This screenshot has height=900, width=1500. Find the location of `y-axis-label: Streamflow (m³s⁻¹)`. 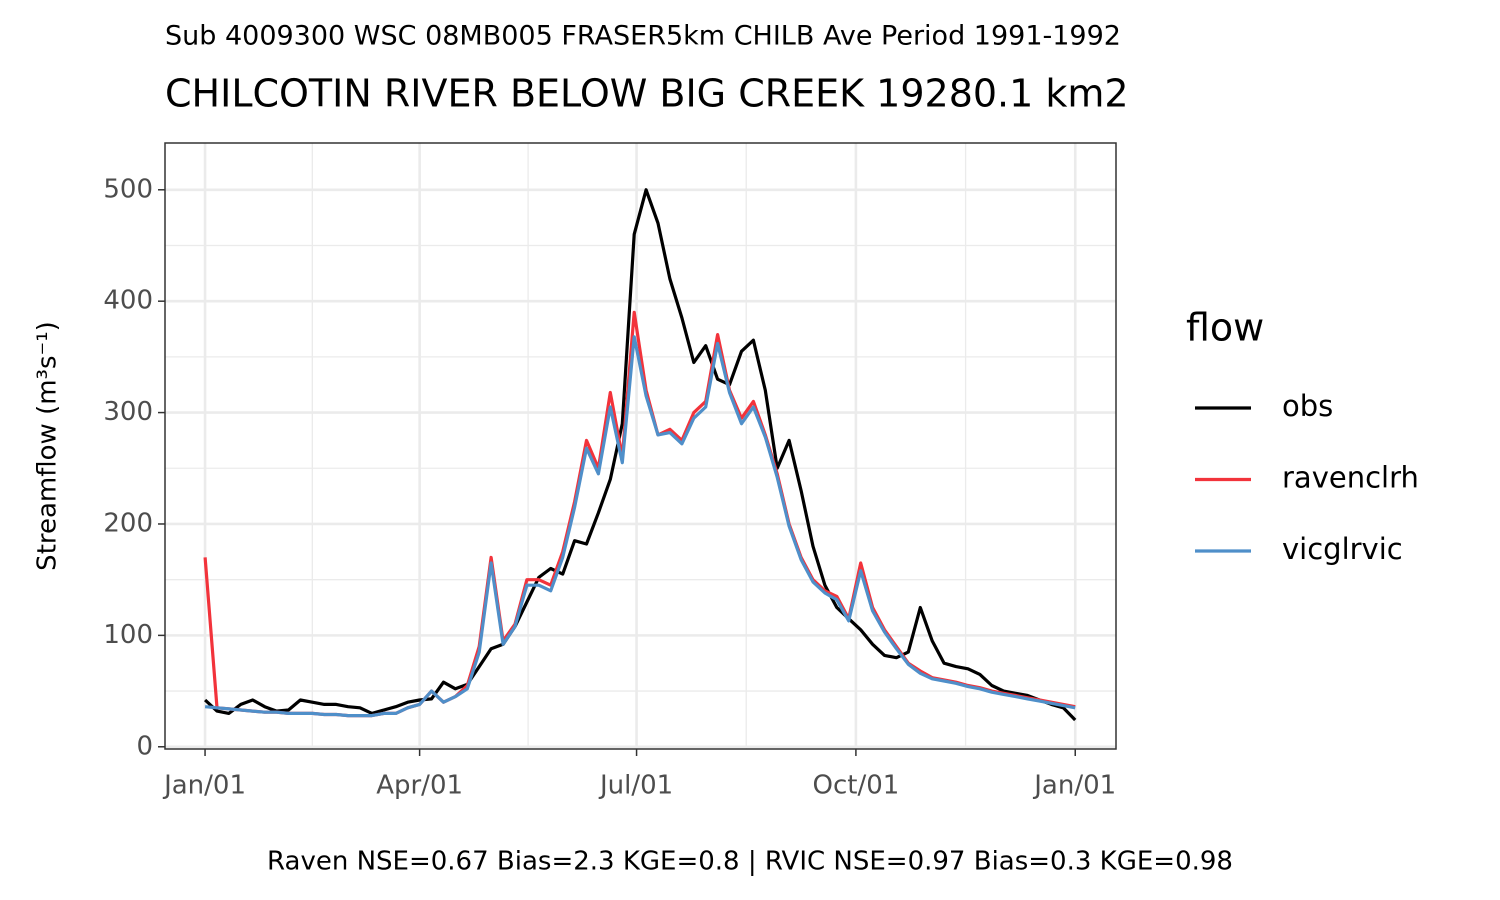

y-axis-label: Streamflow (m³s⁻¹) is located at coordinates (48, 446).